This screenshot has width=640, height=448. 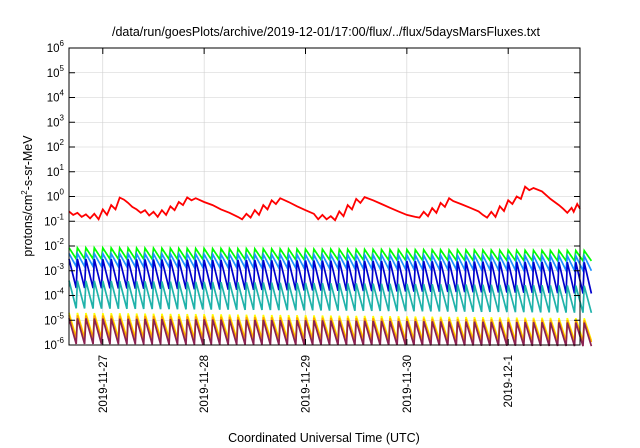 I want to click on y-tick-label: 10⁻⁵, so click(x=54, y=319).